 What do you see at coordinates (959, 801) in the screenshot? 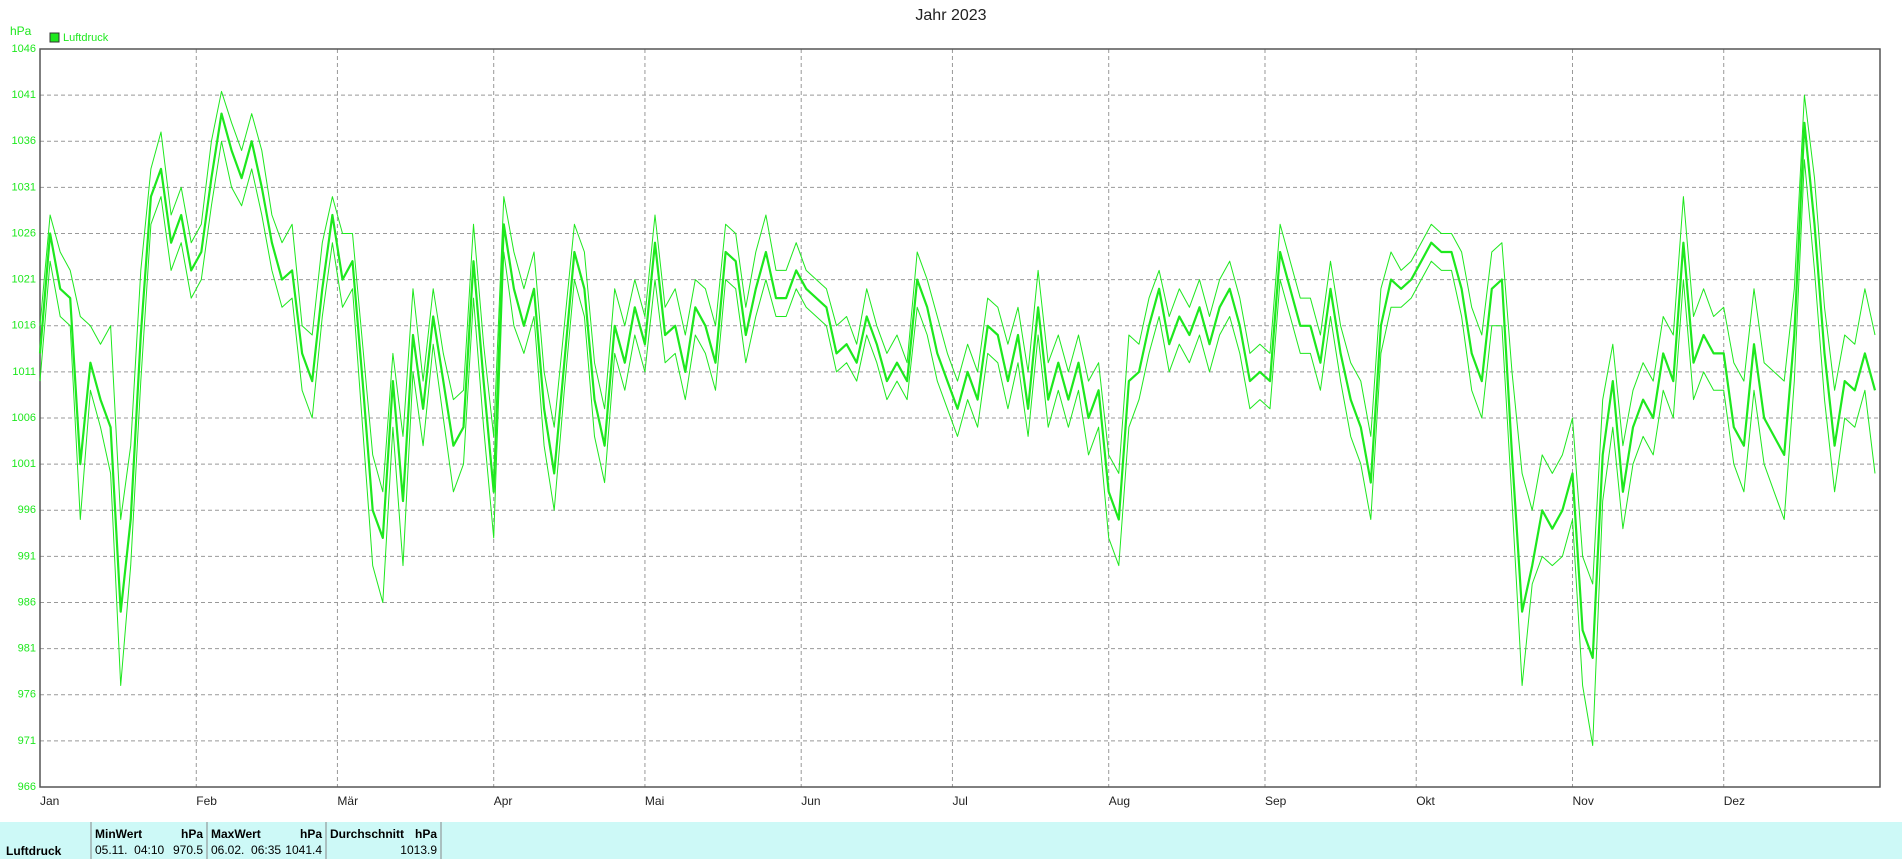
I see `x-tick-label: Jul` at bounding box center [959, 801].